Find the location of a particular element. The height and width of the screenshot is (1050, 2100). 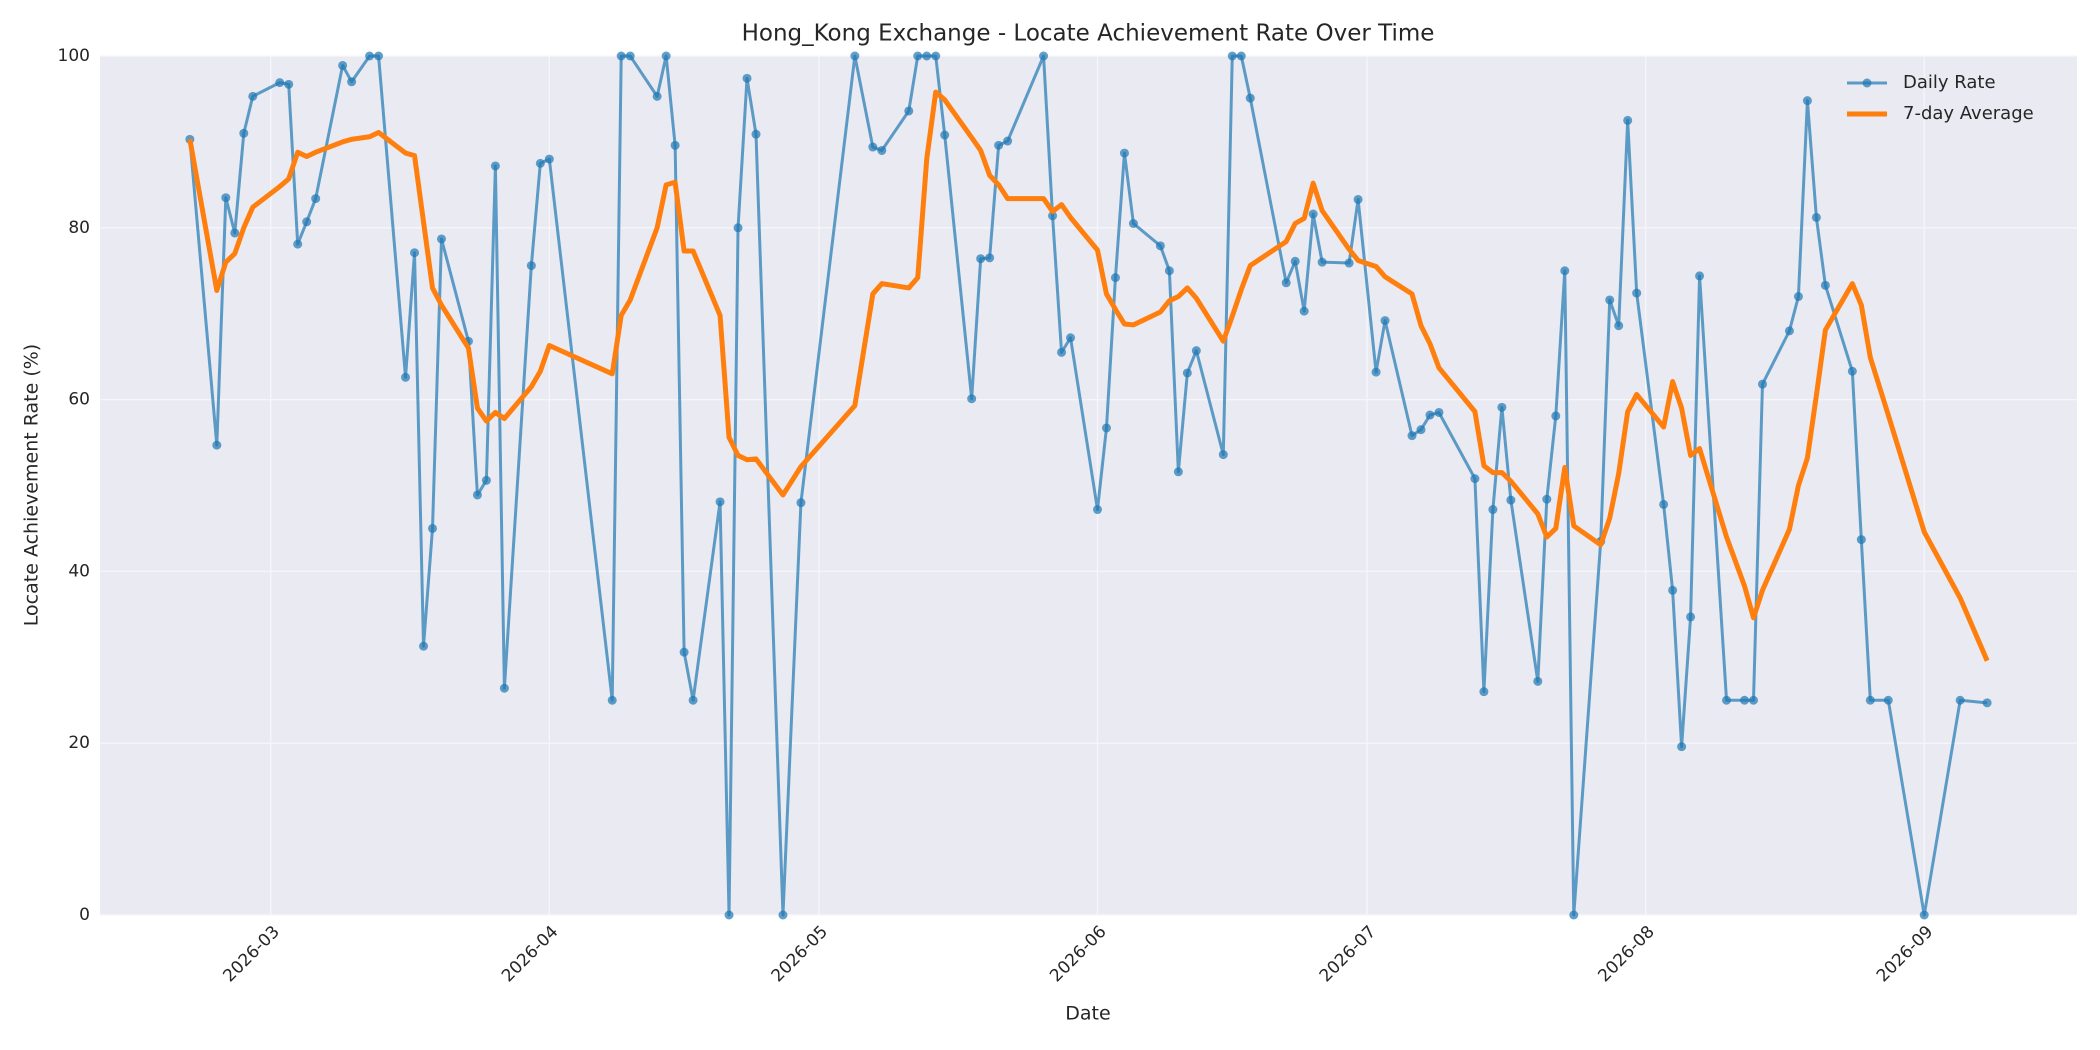

x-tick-label: 2026-03 is located at coordinates (251, 954).